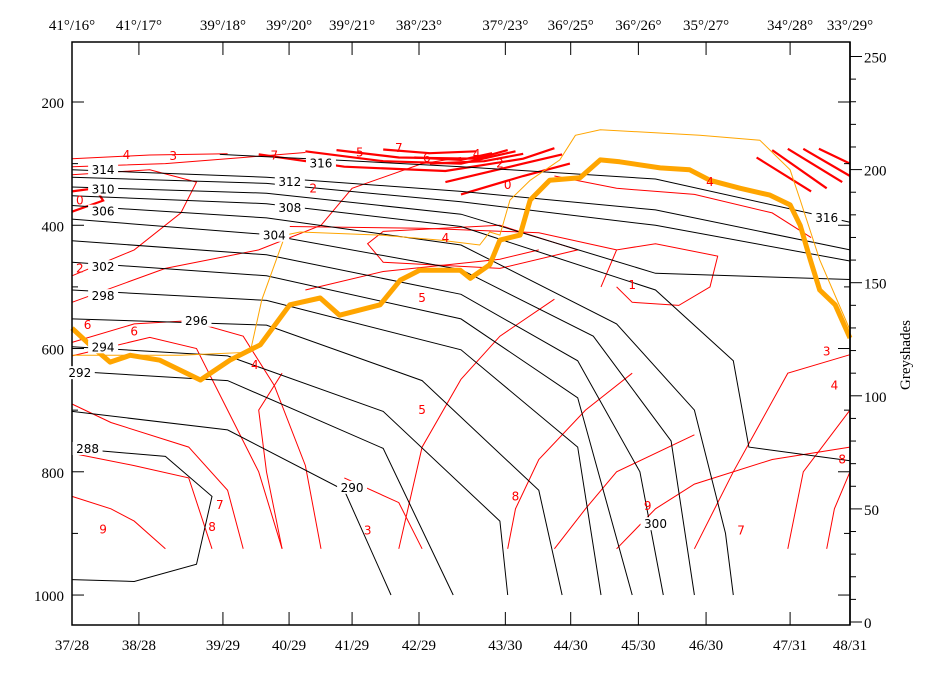  Describe the element at coordinates (638, 646) in the screenshot. I see `bottom-tick-label: 45/30` at that location.